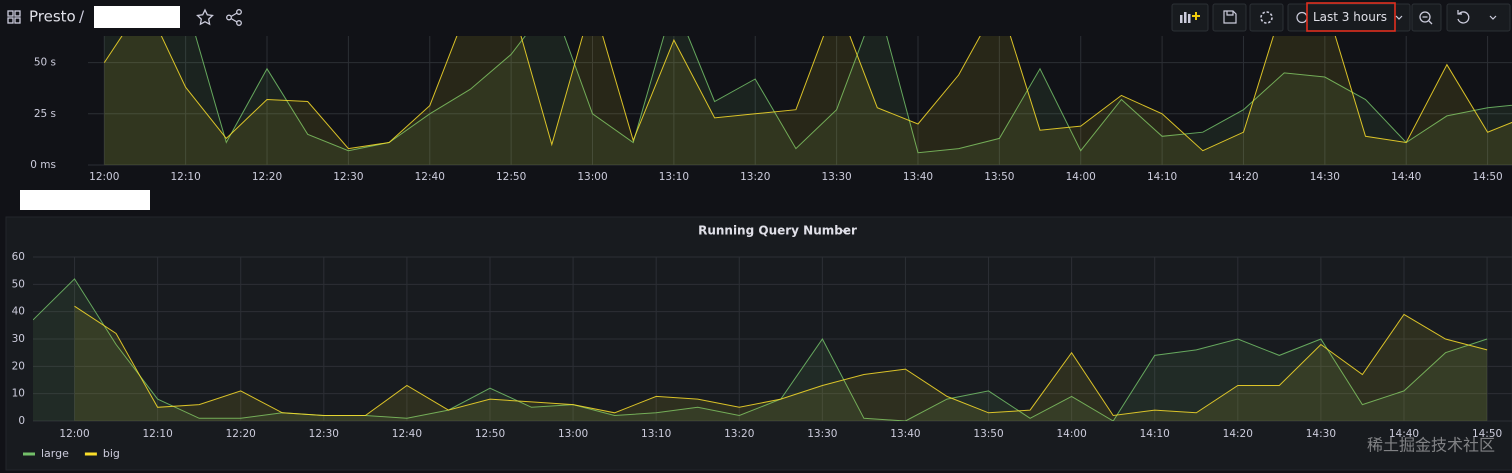 This screenshot has width=1512, height=473. Describe the element at coordinates (18, 366) in the screenshot. I see `y-tick-label: 20` at that location.